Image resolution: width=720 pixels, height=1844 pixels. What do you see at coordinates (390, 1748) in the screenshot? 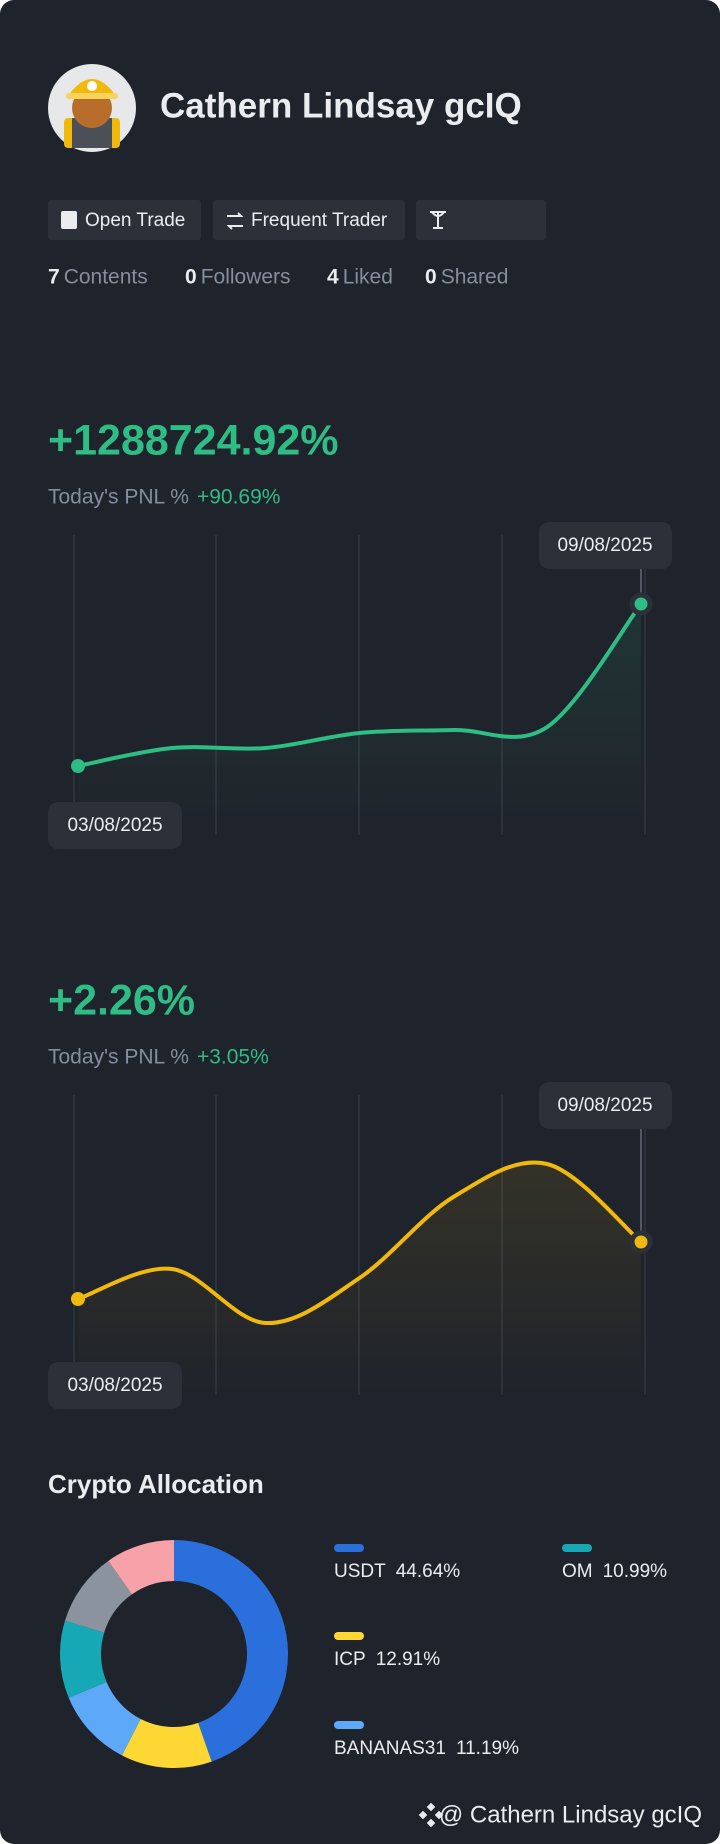
I see `legend-label: BANANAS31` at bounding box center [390, 1748].